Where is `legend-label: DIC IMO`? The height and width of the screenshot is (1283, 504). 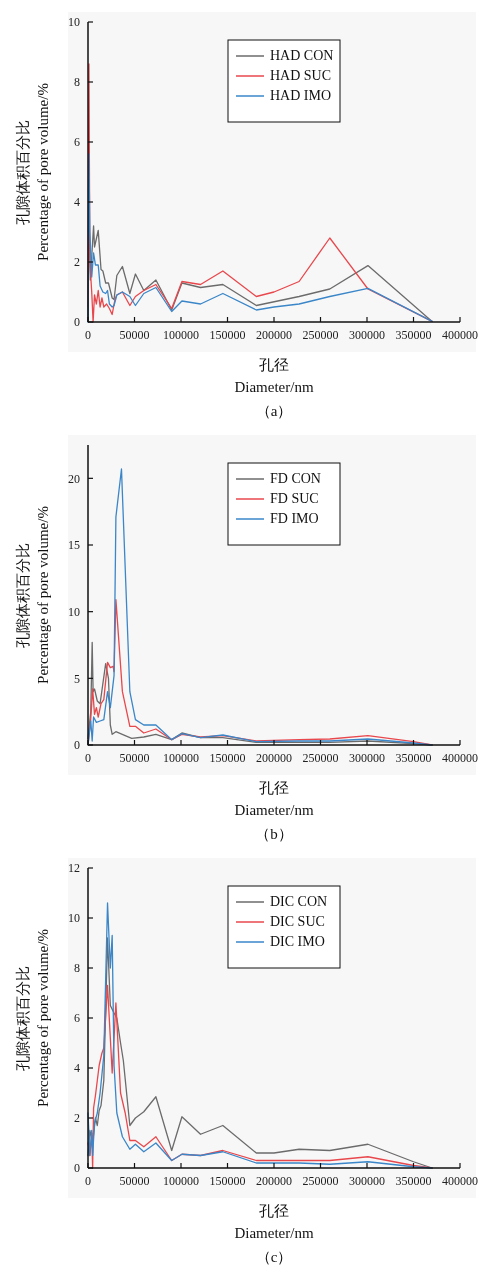
legend-label: DIC IMO is located at coordinates (297, 941).